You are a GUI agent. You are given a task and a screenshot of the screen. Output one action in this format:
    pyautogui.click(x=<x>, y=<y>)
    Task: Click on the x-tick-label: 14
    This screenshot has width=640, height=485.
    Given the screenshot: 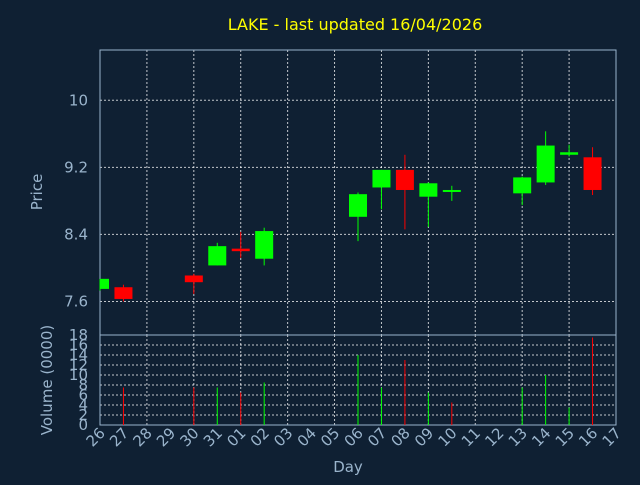 What is the action you would take?
    pyautogui.click(x=541, y=437)
    